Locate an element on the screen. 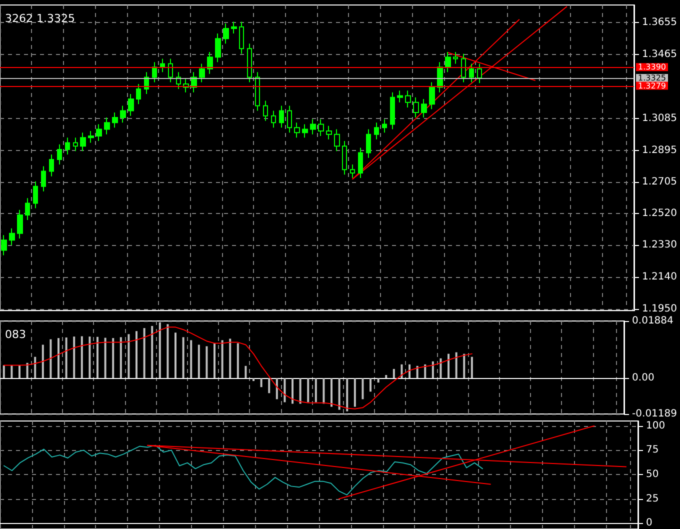 The image size is (680, 529). text: 3262 1.3325 is located at coordinates (40, 18).